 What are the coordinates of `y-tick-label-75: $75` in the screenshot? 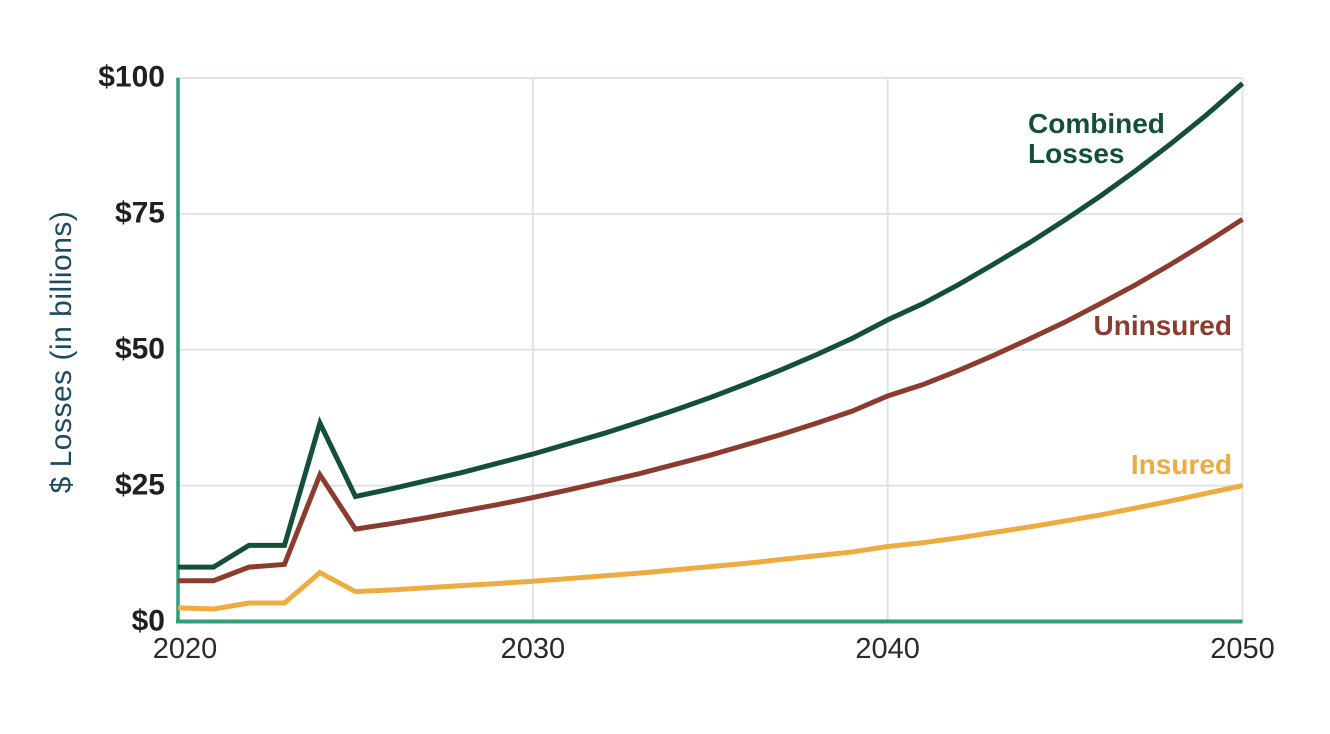 It's located at (139, 213).